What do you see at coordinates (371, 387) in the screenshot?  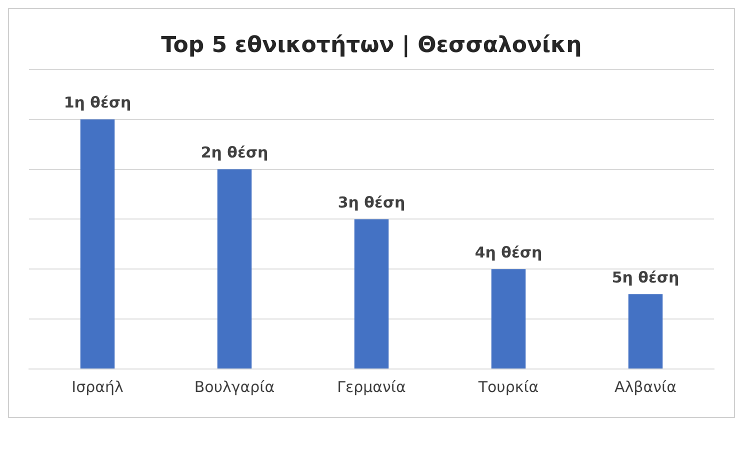 I see `x-tick-label: Γερμανία` at bounding box center [371, 387].